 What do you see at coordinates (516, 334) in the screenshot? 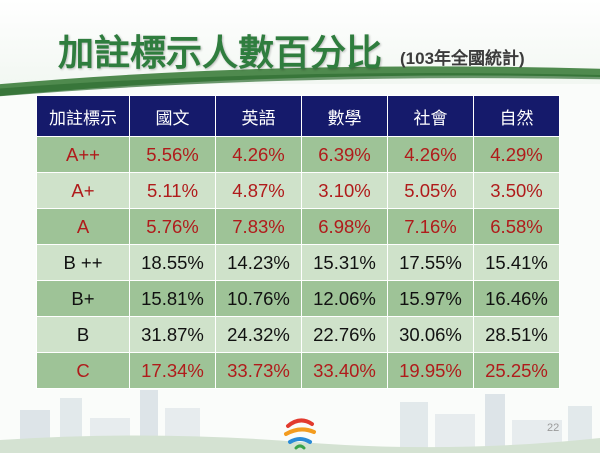
I see `table-cell: 28.51%` at bounding box center [516, 334].